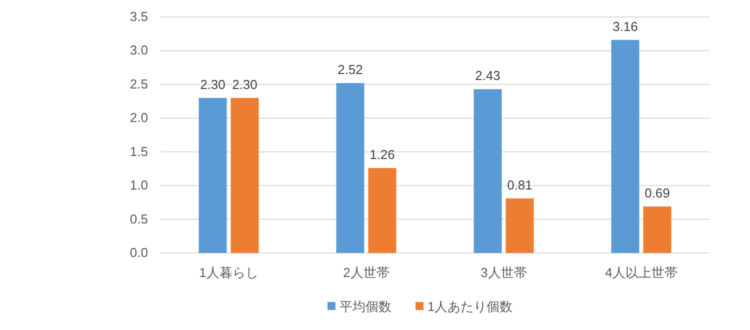  Describe the element at coordinates (657, 192) in the screenshot. I see `data-label: 0.69` at that location.